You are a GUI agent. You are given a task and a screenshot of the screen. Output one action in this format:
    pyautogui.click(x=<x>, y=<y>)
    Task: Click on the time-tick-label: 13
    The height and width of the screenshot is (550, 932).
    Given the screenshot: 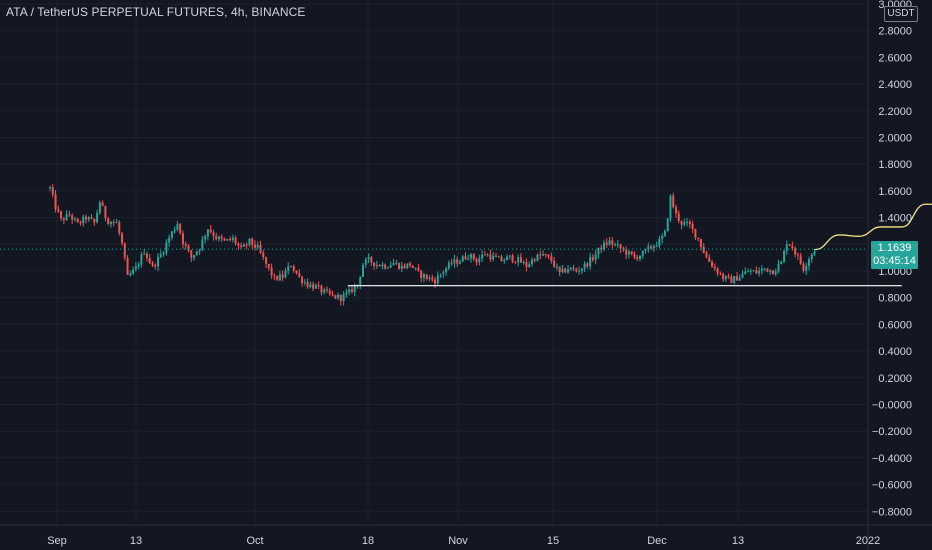 What is the action you would take?
    pyautogui.click(x=136, y=541)
    